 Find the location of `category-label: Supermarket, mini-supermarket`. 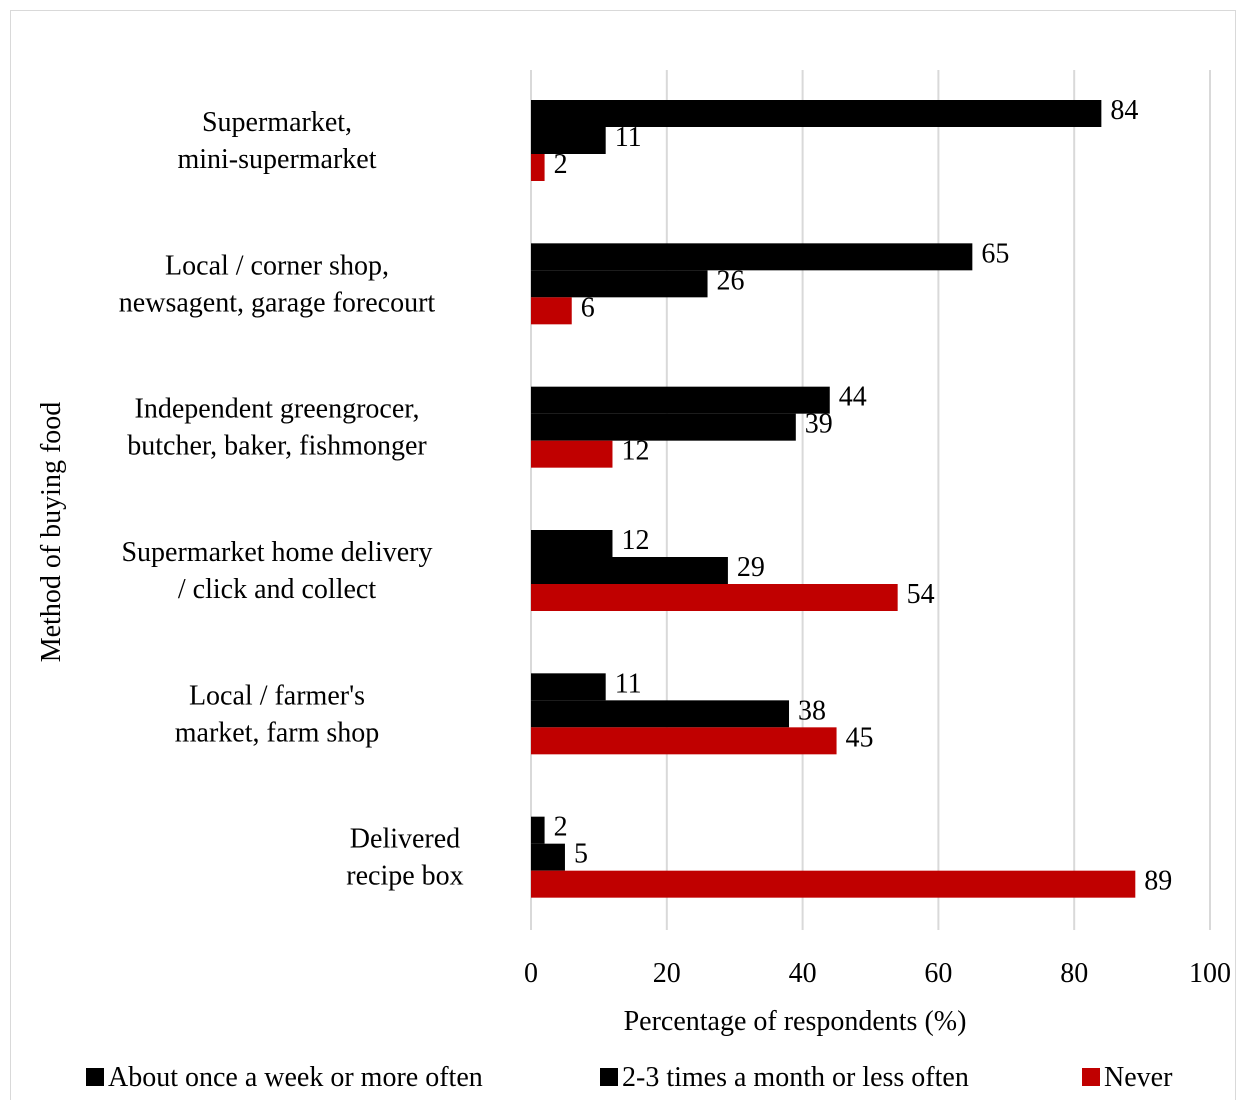

category-label: Supermarket, mini-supermarket is located at coordinates (276, 141).